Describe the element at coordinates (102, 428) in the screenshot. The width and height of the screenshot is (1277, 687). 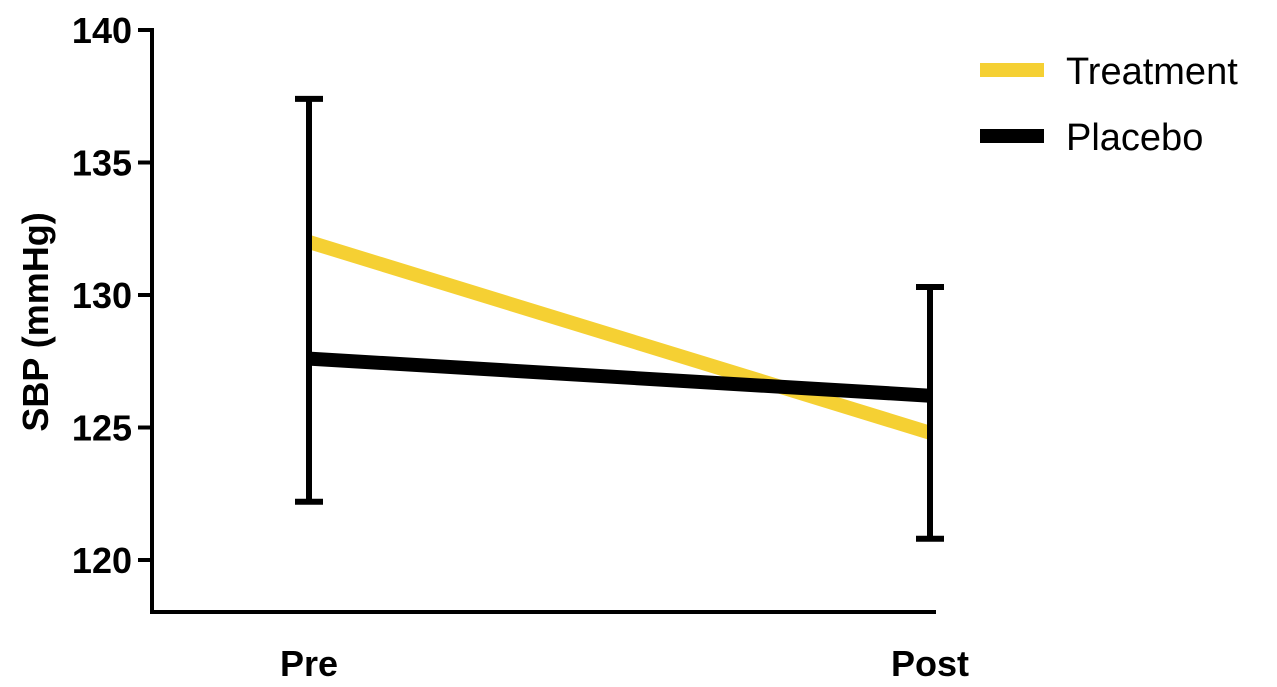
I see `y-tick-label: 125` at that location.